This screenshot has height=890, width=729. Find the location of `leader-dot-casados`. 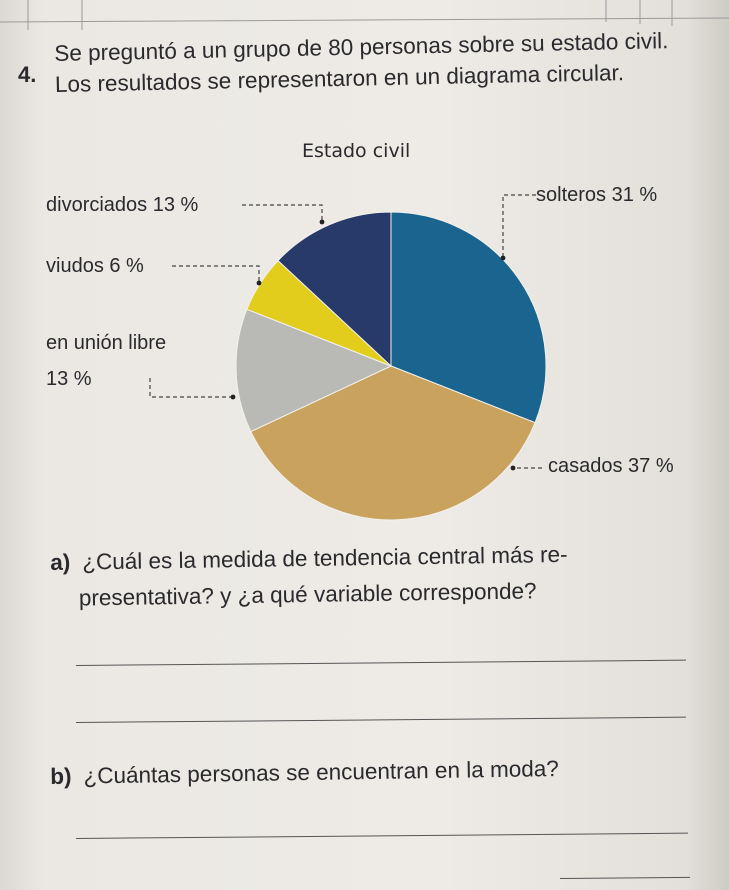

leader-dot-casados is located at coordinates (513, 468).